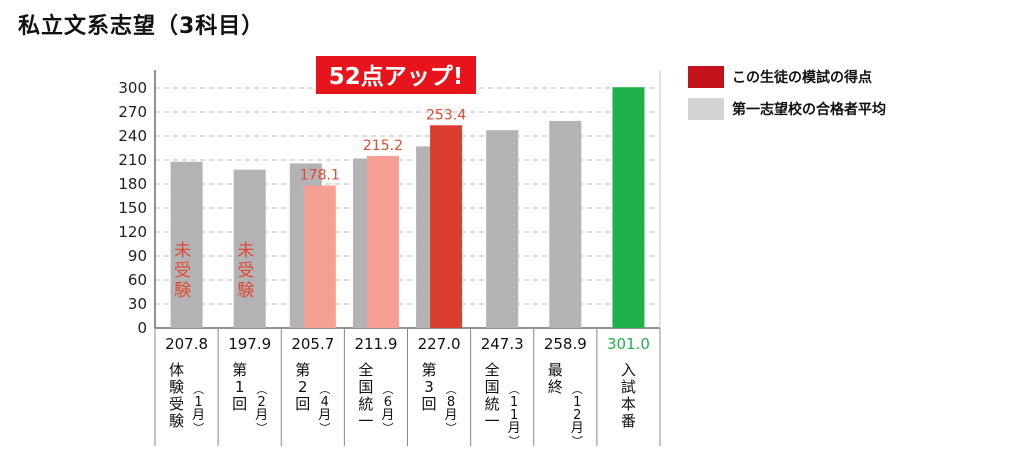 This screenshot has height=462, width=1024. What do you see at coordinates (132, 112) in the screenshot?
I see `y-tick-label: 270` at bounding box center [132, 112].